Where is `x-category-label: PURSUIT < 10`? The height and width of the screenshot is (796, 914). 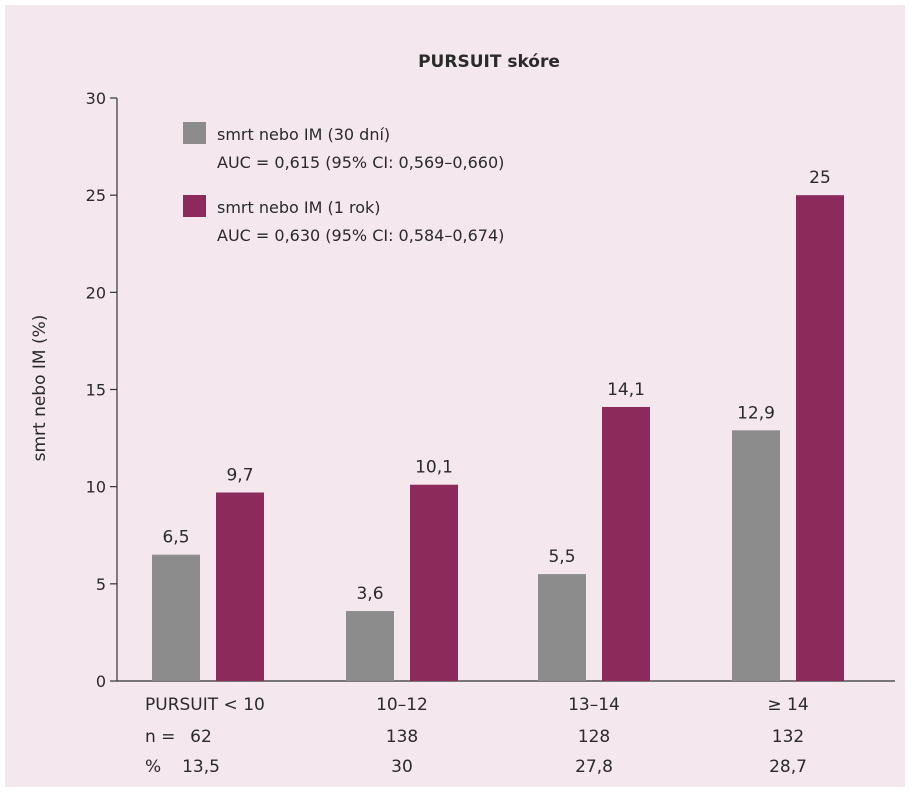
x-category-label: PURSUIT < 10 is located at coordinates (205, 705).